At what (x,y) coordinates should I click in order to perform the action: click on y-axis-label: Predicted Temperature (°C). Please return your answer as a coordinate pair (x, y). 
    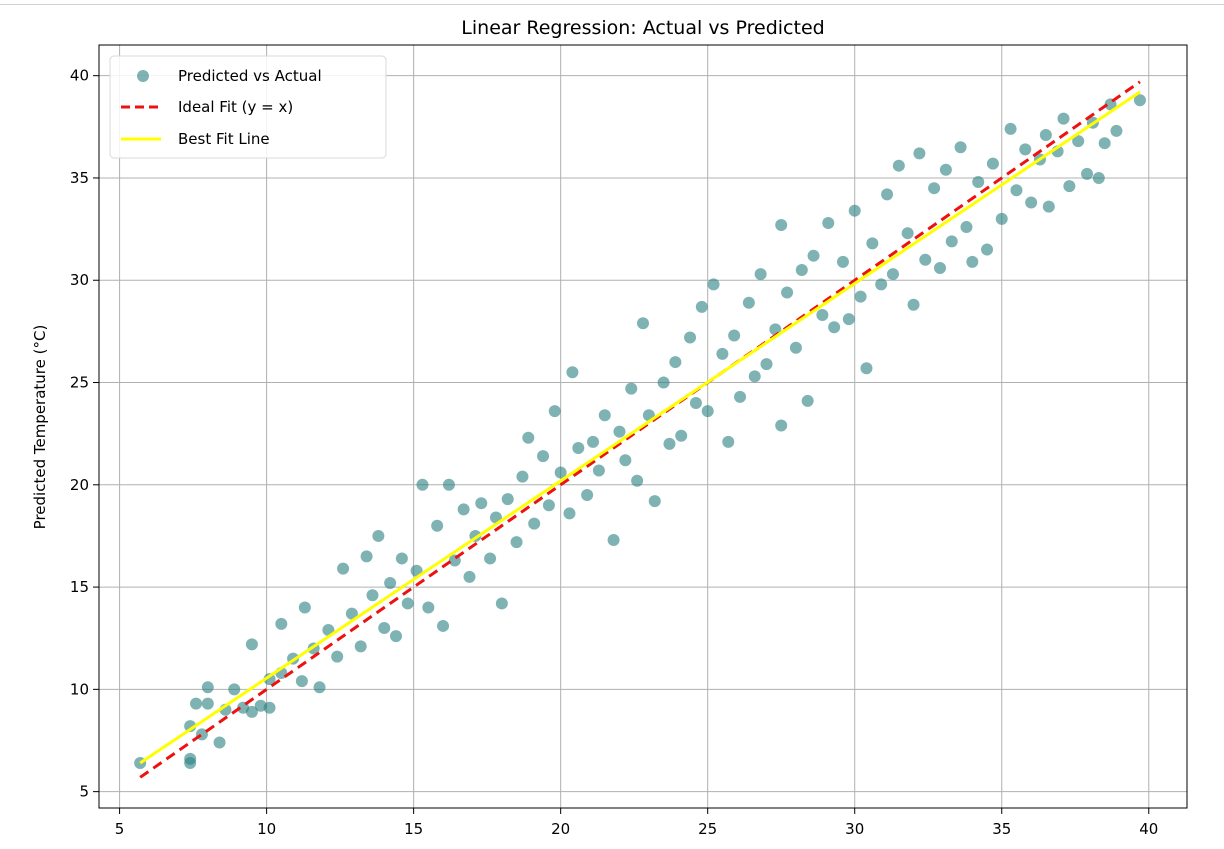
    Looking at the image, I should click on (40, 427).